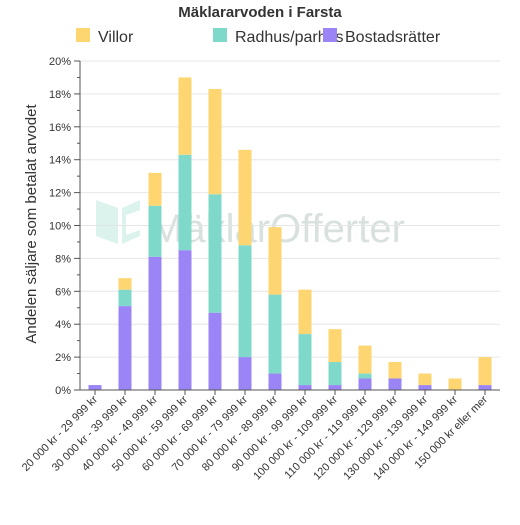 The height and width of the screenshot is (525, 520). Describe the element at coordinates (60, 128) in the screenshot. I see `y-tick-label: 16%` at that location.